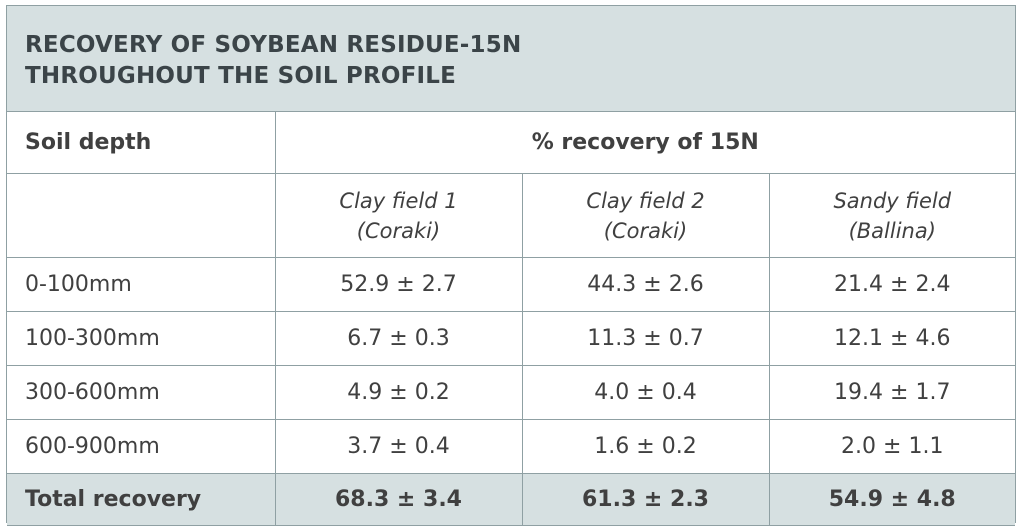  I want to click on subheader-sandy-field: Sandy field (Ballina), so click(892, 215).